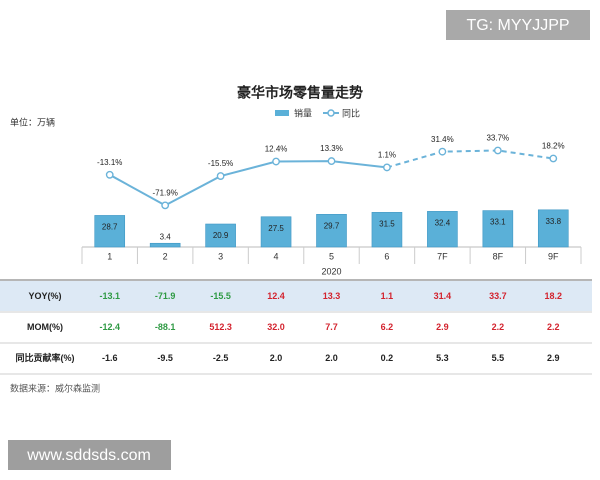  I want to click on table-cell: 0.2, so click(387, 358).